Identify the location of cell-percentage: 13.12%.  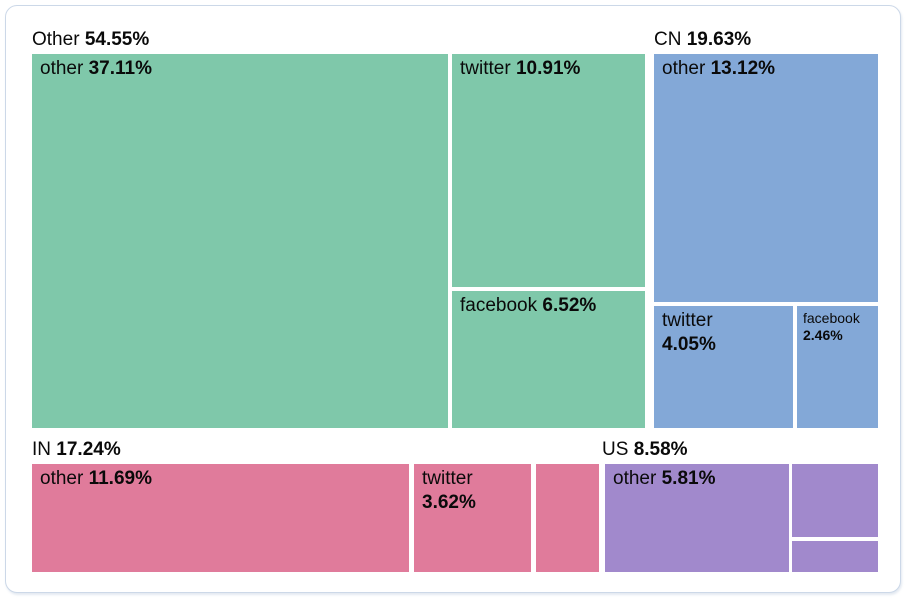
(743, 68).